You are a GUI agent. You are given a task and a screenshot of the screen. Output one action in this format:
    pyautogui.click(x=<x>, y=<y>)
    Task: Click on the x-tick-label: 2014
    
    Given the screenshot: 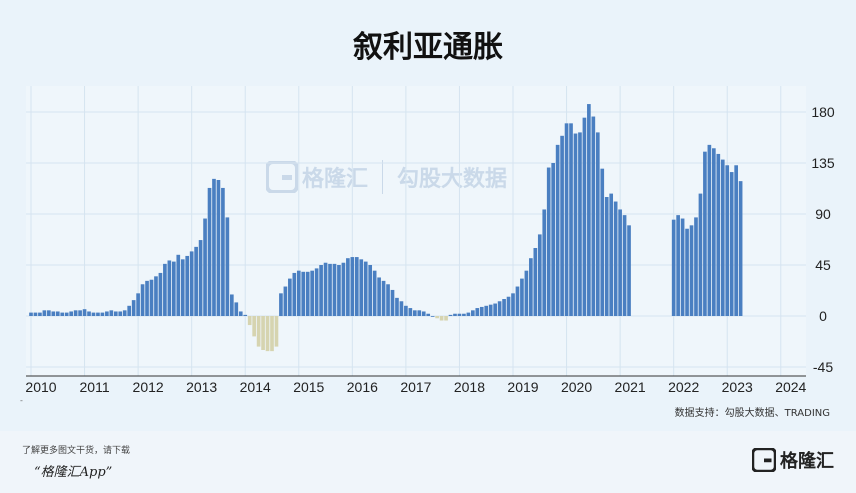 What is the action you would take?
    pyautogui.click(x=255, y=387)
    